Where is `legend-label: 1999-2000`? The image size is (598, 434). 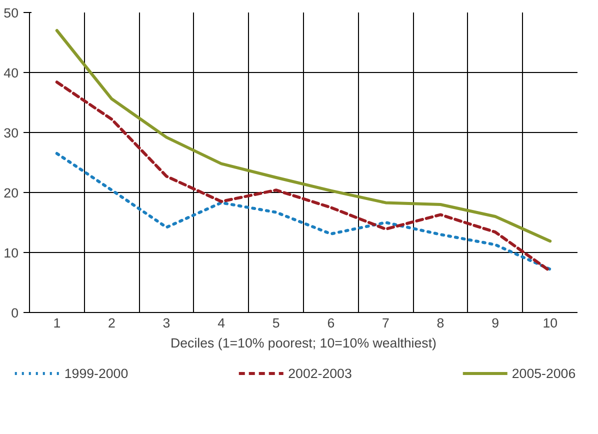 legend-label: 1999-2000 is located at coordinates (96, 373).